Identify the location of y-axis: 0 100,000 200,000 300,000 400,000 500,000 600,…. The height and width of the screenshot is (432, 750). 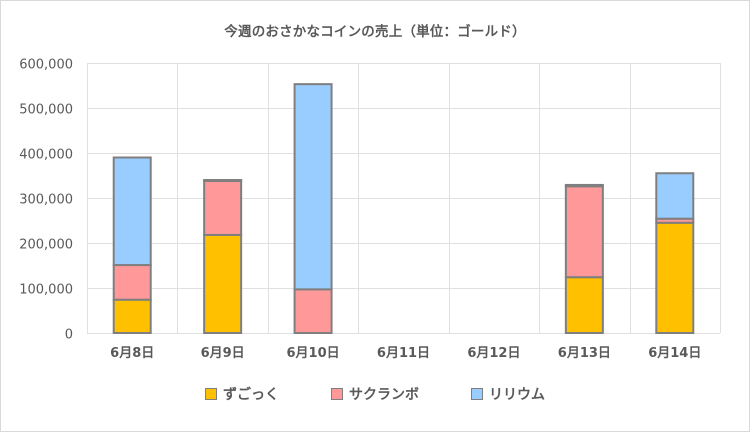
(46, 200).